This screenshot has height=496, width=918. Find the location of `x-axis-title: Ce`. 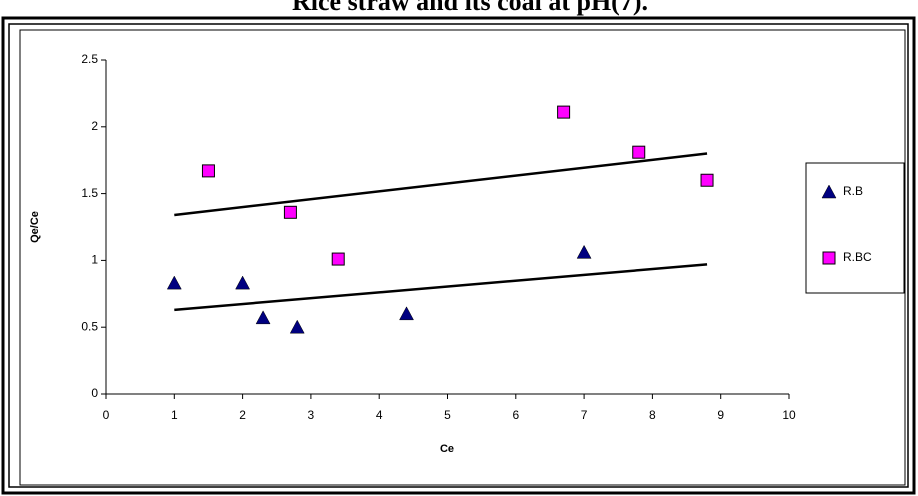

x-axis-title: Ce is located at coordinates (447, 449).